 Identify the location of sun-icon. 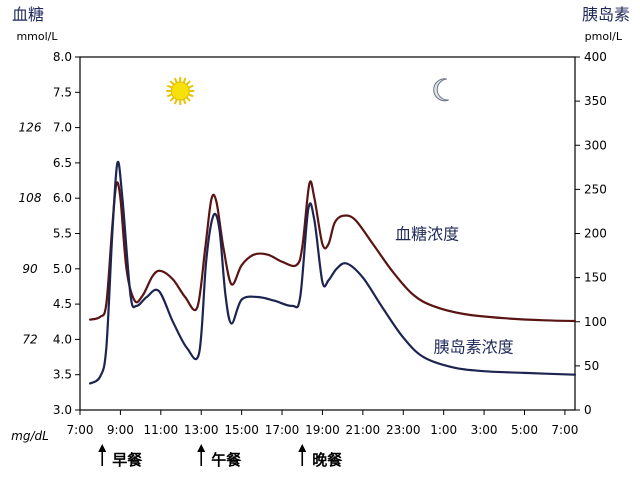
(180, 91).